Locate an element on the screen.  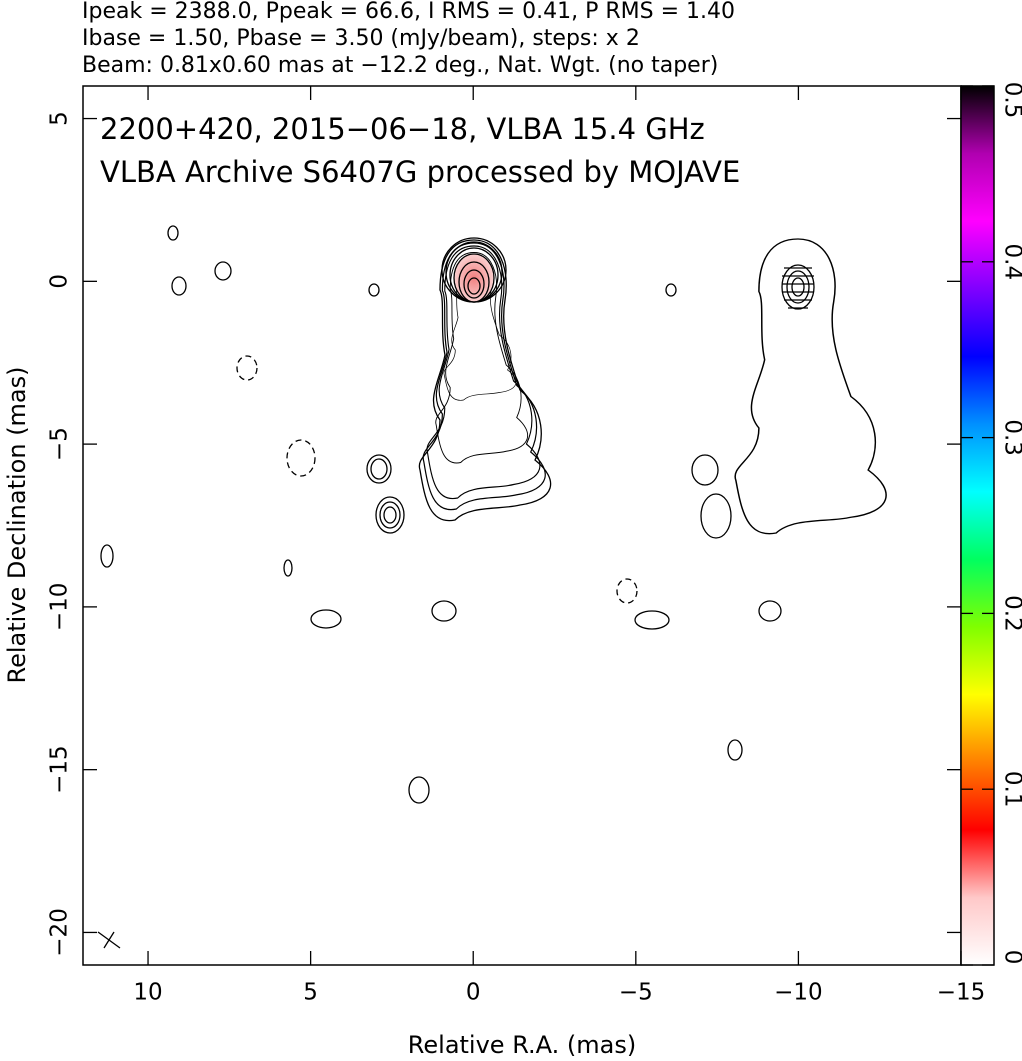
x-axis-label: Relative R.A. (mas) is located at coordinates (522, 1045).